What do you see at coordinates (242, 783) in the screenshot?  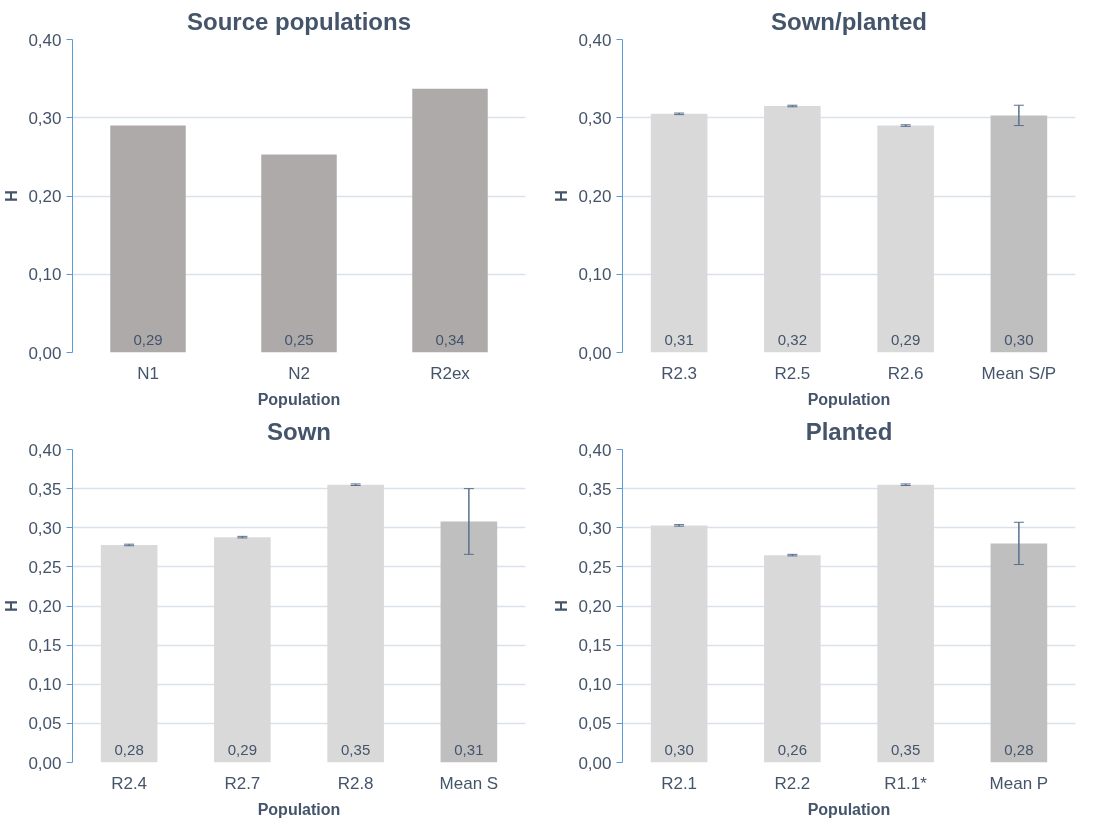 I see `x-tick-label: R2.7` at bounding box center [242, 783].